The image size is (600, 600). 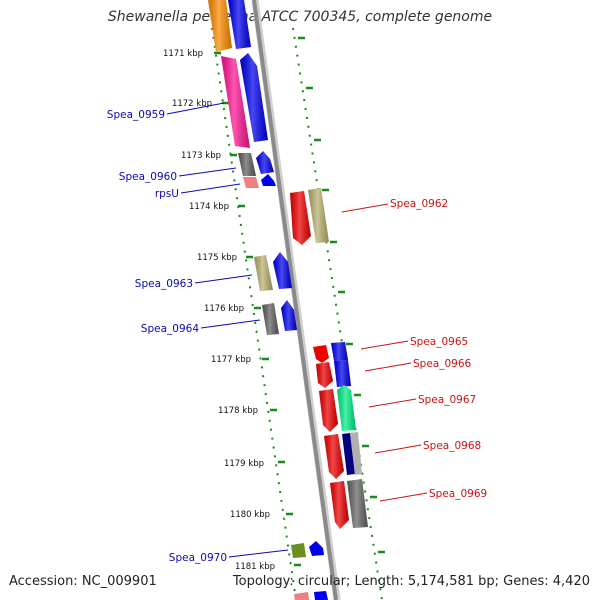 What do you see at coordinates (244, 464) in the screenshot?
I see `kbp-label-1179: 1179 kbp` at bounding box center [244, 464].